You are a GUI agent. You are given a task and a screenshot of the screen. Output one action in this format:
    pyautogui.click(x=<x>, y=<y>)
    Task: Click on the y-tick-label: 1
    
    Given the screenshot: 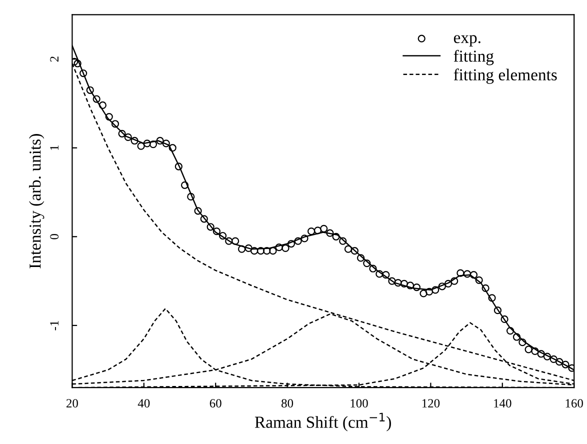 What is the action you would take?
    pyautogui.click(x=54, y=147)
    